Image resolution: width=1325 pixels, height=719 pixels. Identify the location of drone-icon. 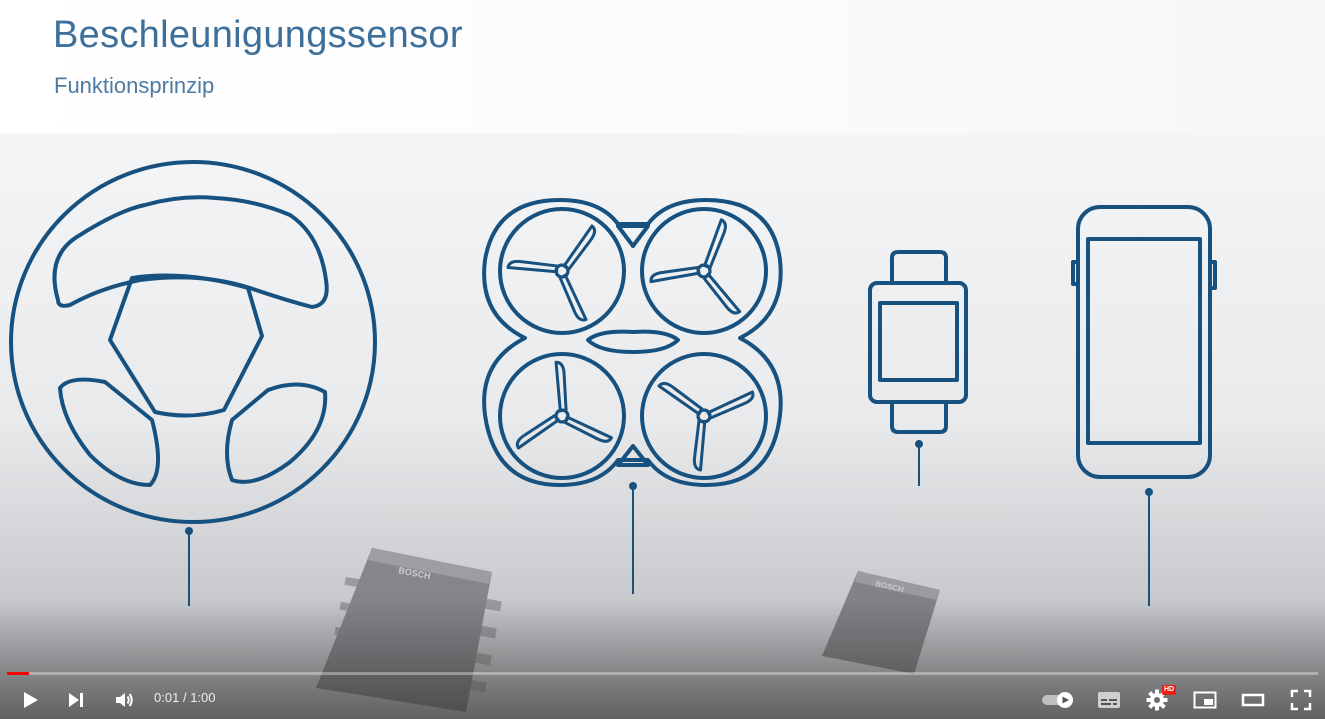
(632, 342).